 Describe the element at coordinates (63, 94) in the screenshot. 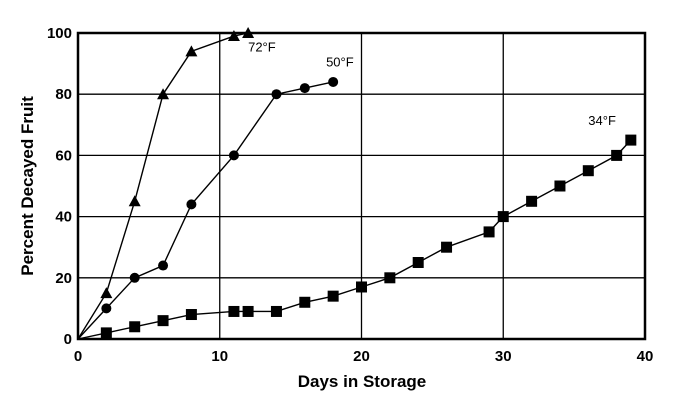

I see `y-tick-label: 80` at that location.